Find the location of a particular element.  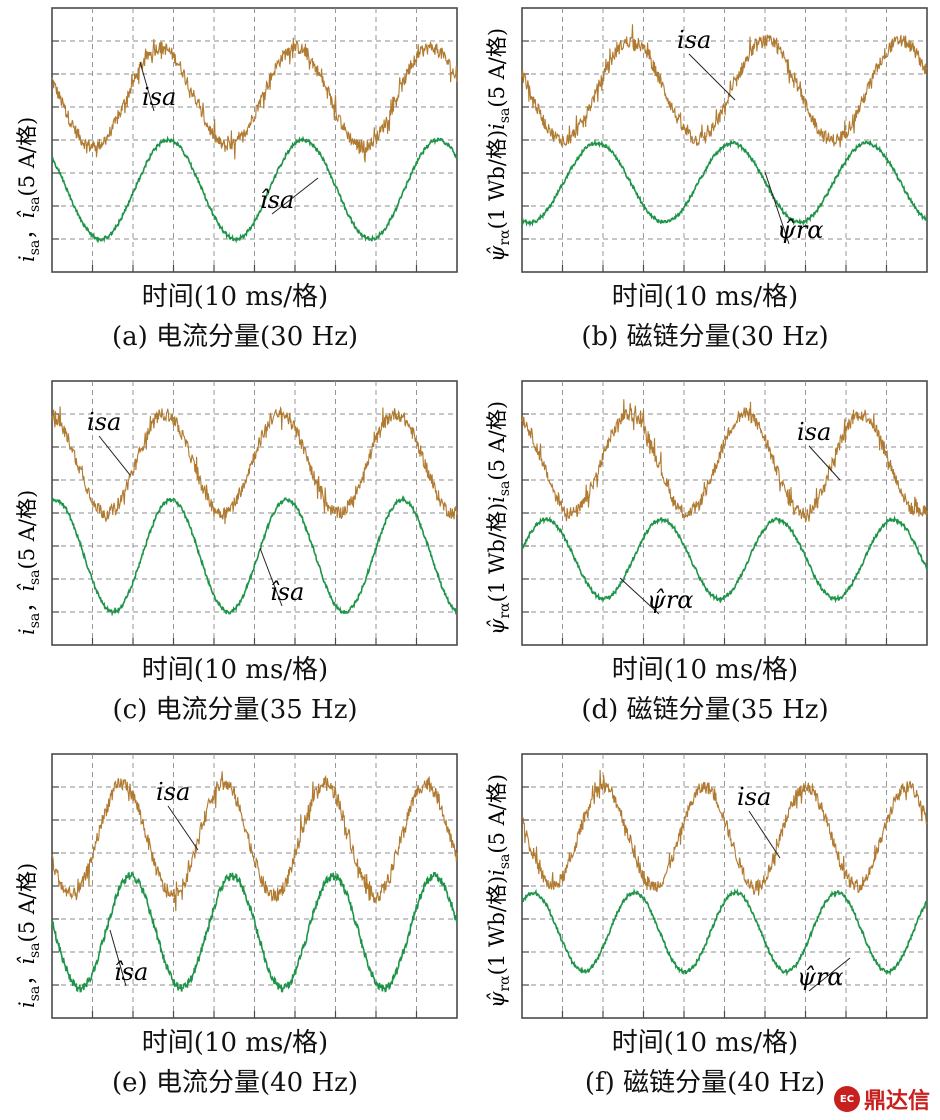

series-label-c-0: isa is located at coordinates (104, 422).